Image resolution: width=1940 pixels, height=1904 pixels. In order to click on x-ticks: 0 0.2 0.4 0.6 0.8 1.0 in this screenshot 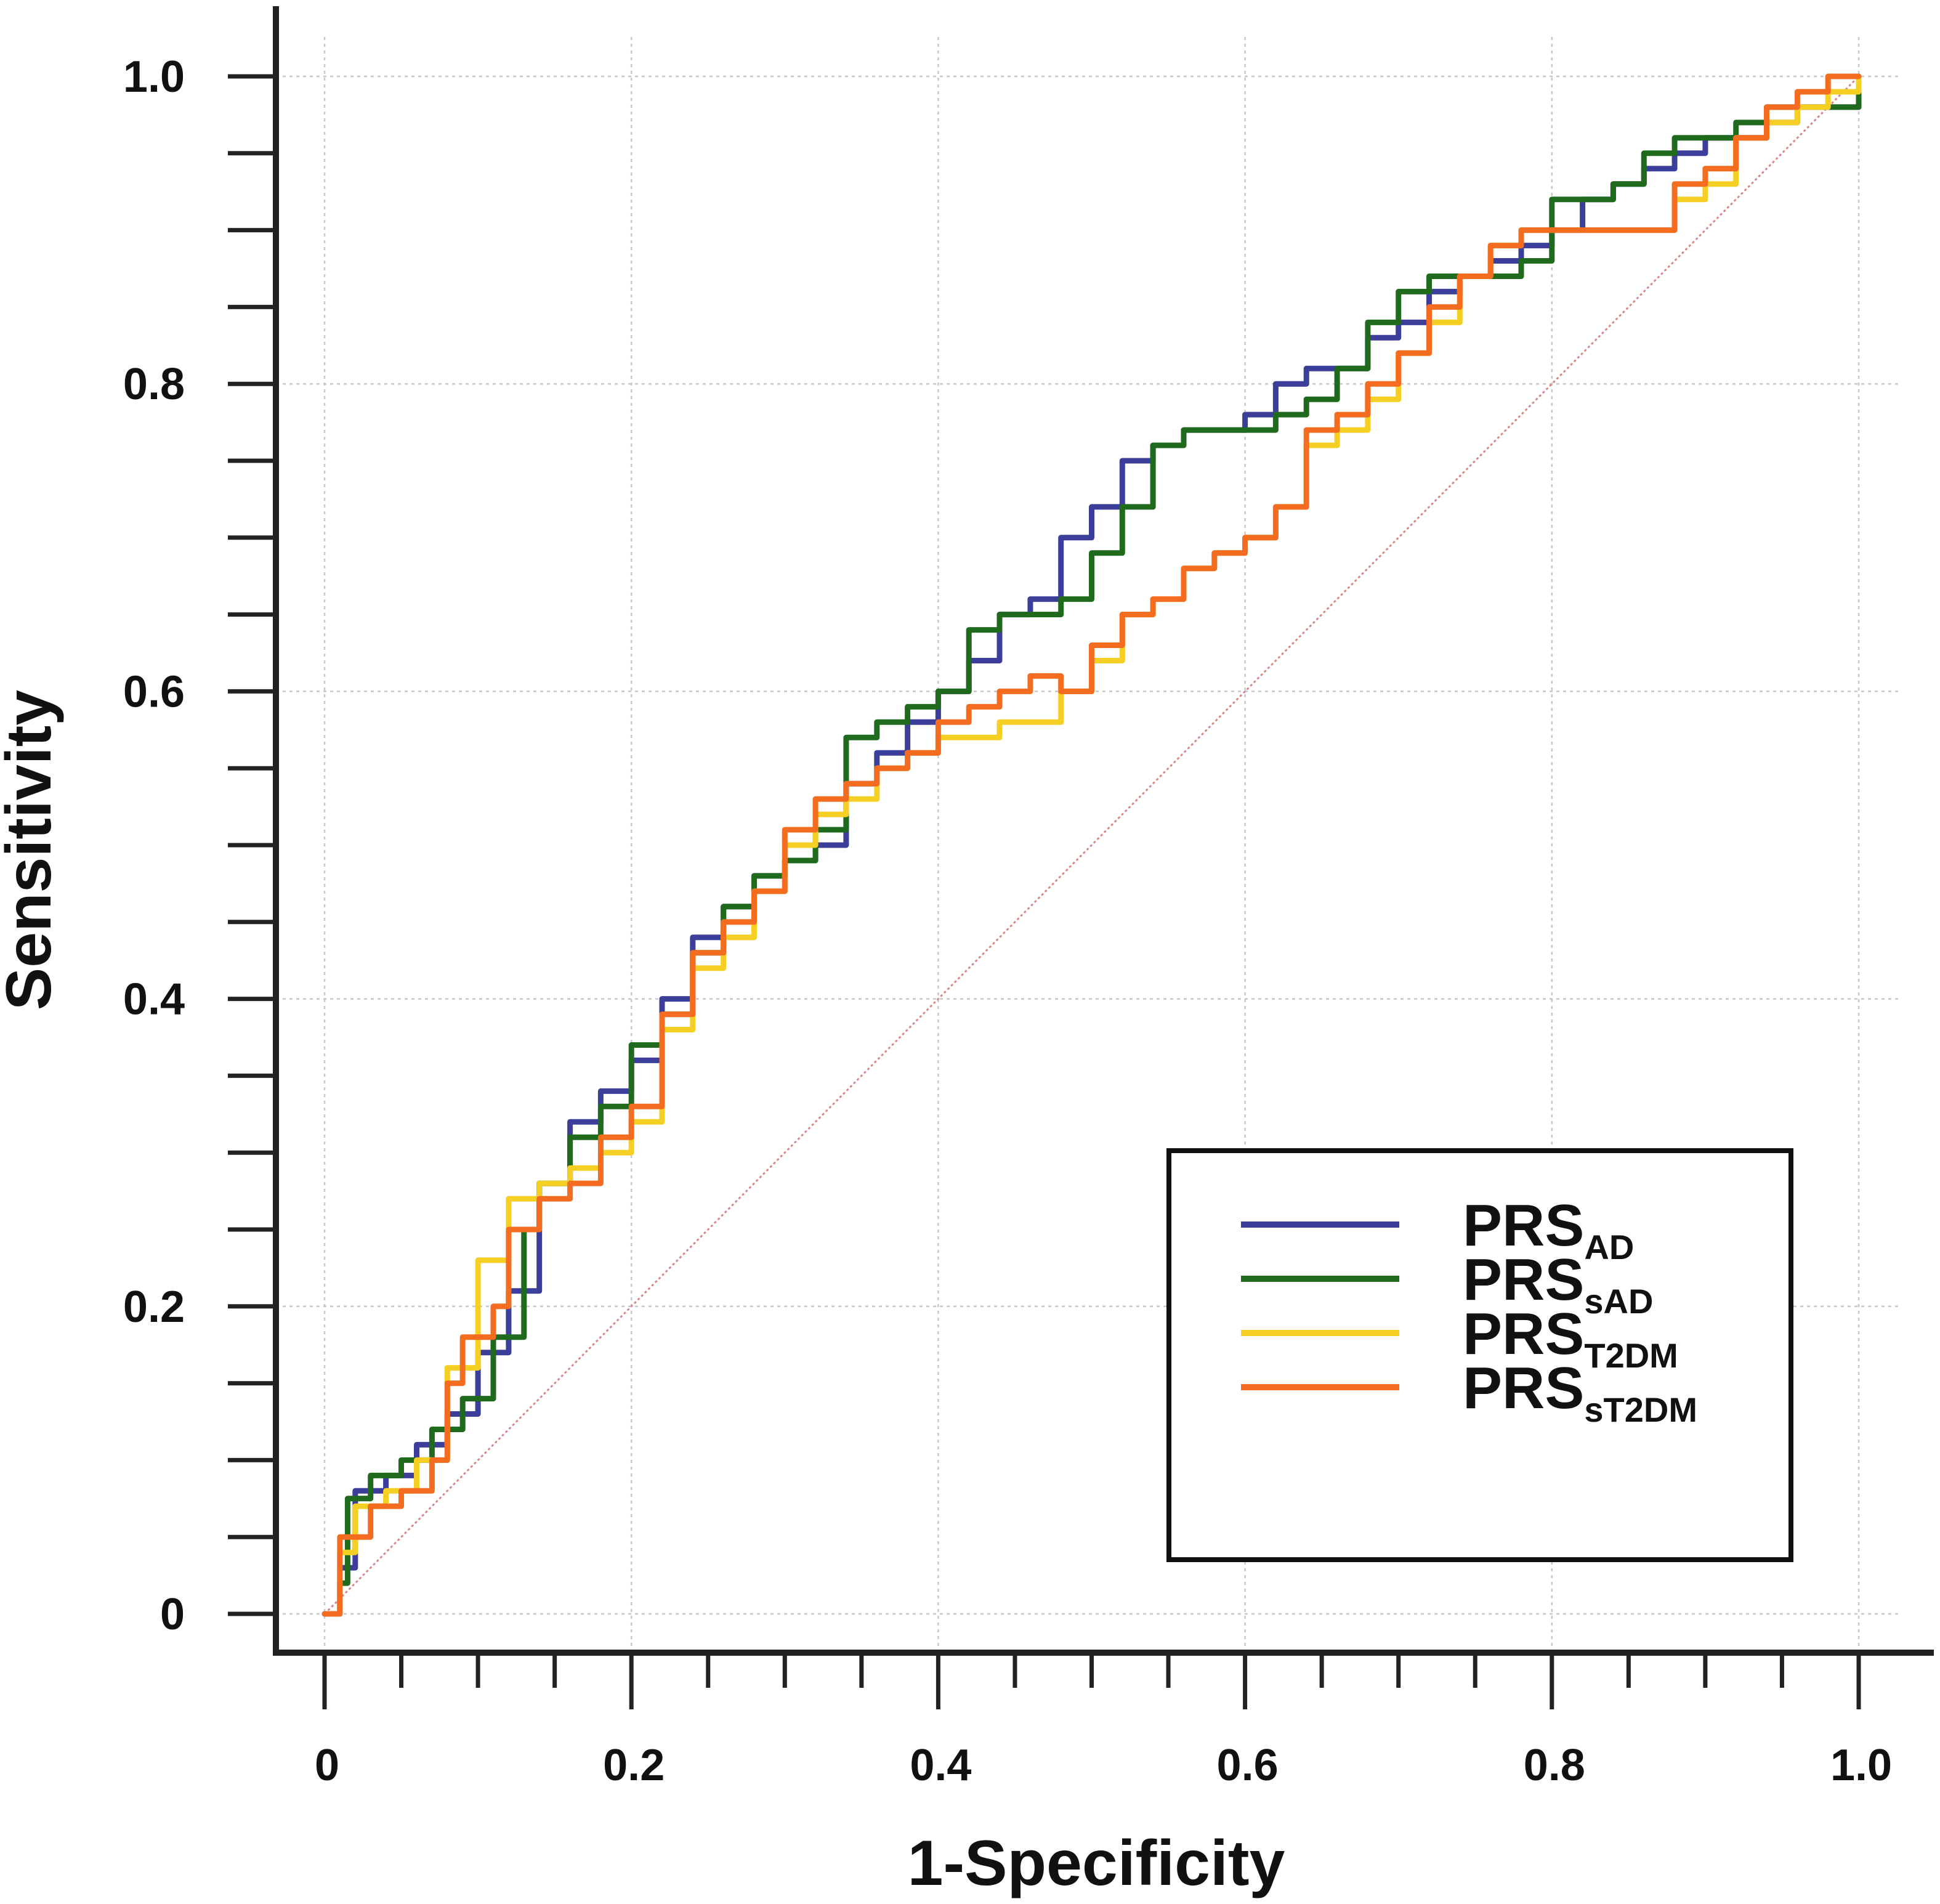, I will do `click(1103, 1721)`.